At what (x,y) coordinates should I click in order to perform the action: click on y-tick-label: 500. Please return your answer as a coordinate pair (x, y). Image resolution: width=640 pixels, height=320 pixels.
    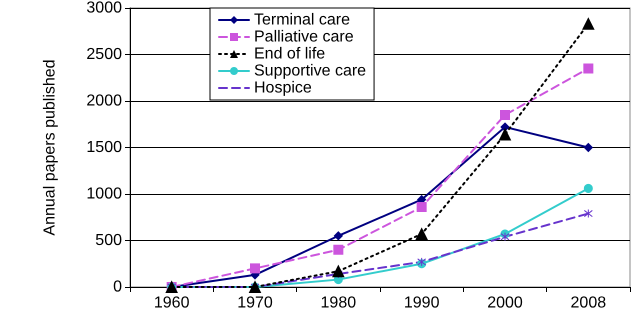
    Looking at the image, I should click on (108, 240).